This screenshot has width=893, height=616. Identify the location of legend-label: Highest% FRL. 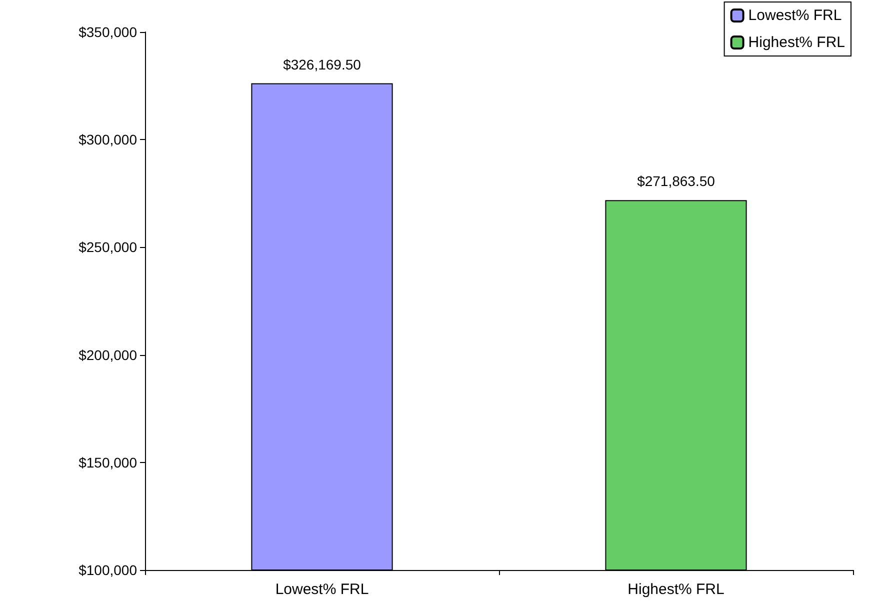
(796, 42).